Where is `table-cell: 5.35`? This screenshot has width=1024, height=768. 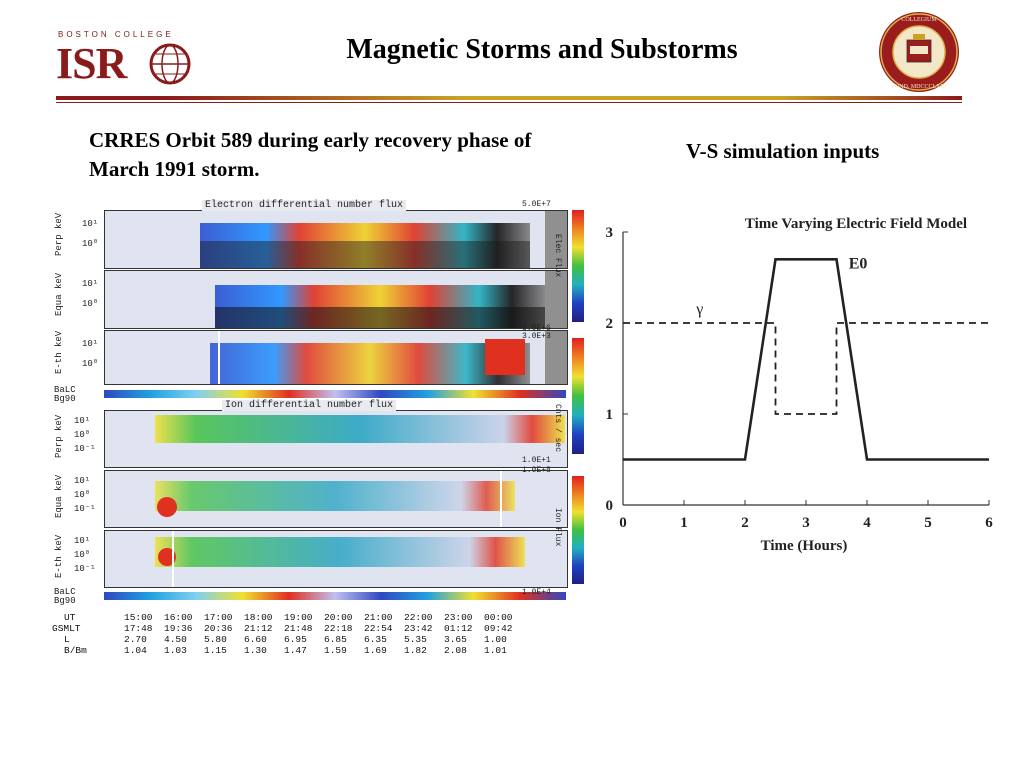
table-cell: 5.35 is located at coordinates (415, 639).